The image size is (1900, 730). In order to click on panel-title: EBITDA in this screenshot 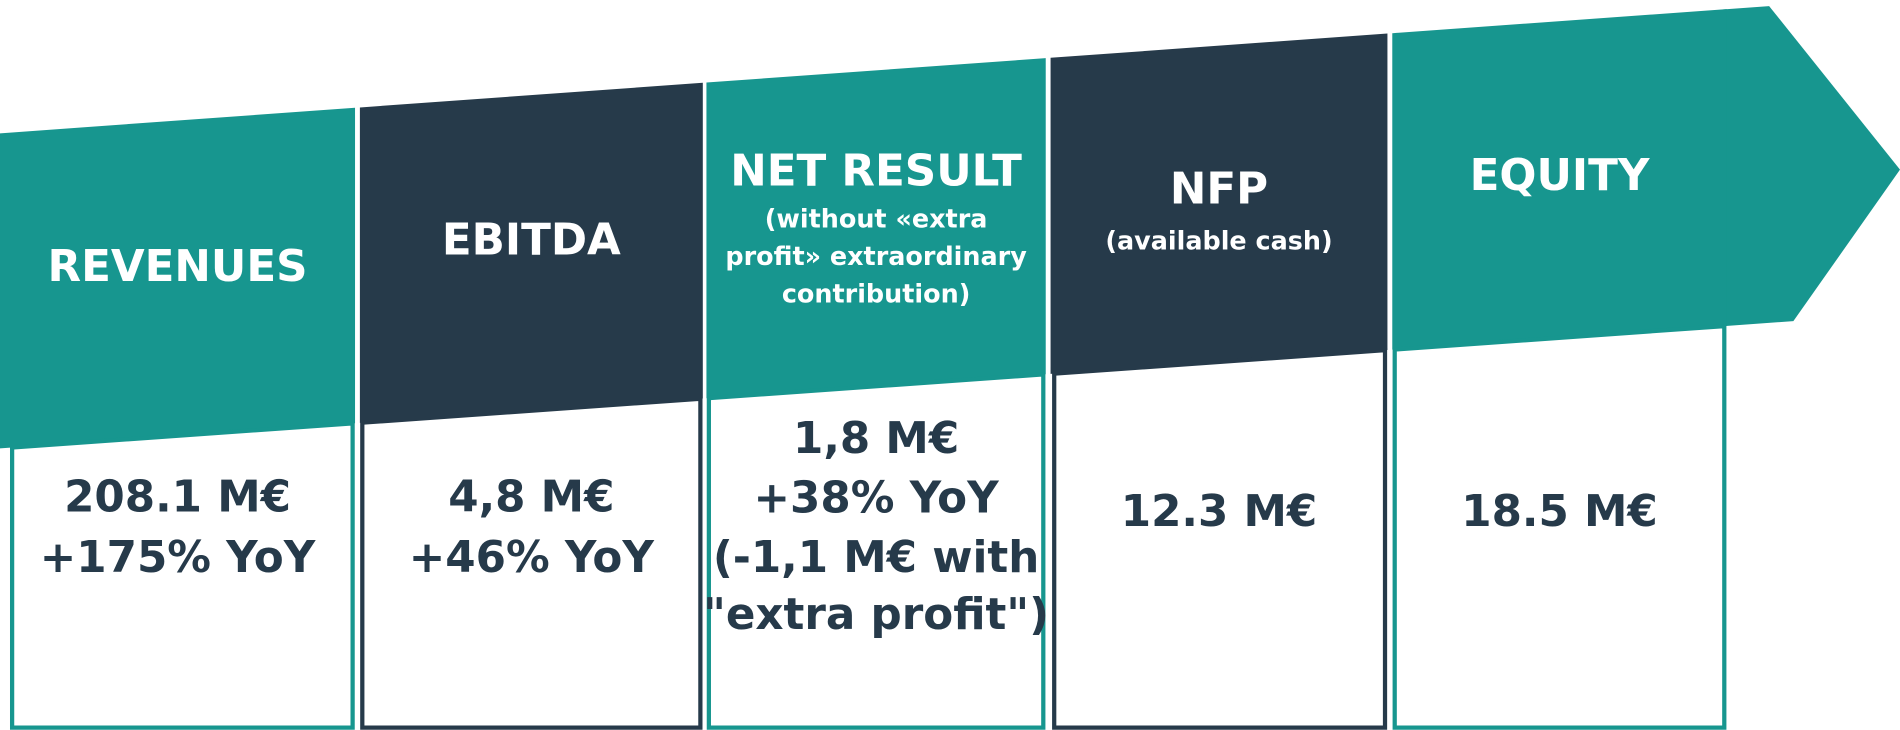, I will do `click(531, 240)`.